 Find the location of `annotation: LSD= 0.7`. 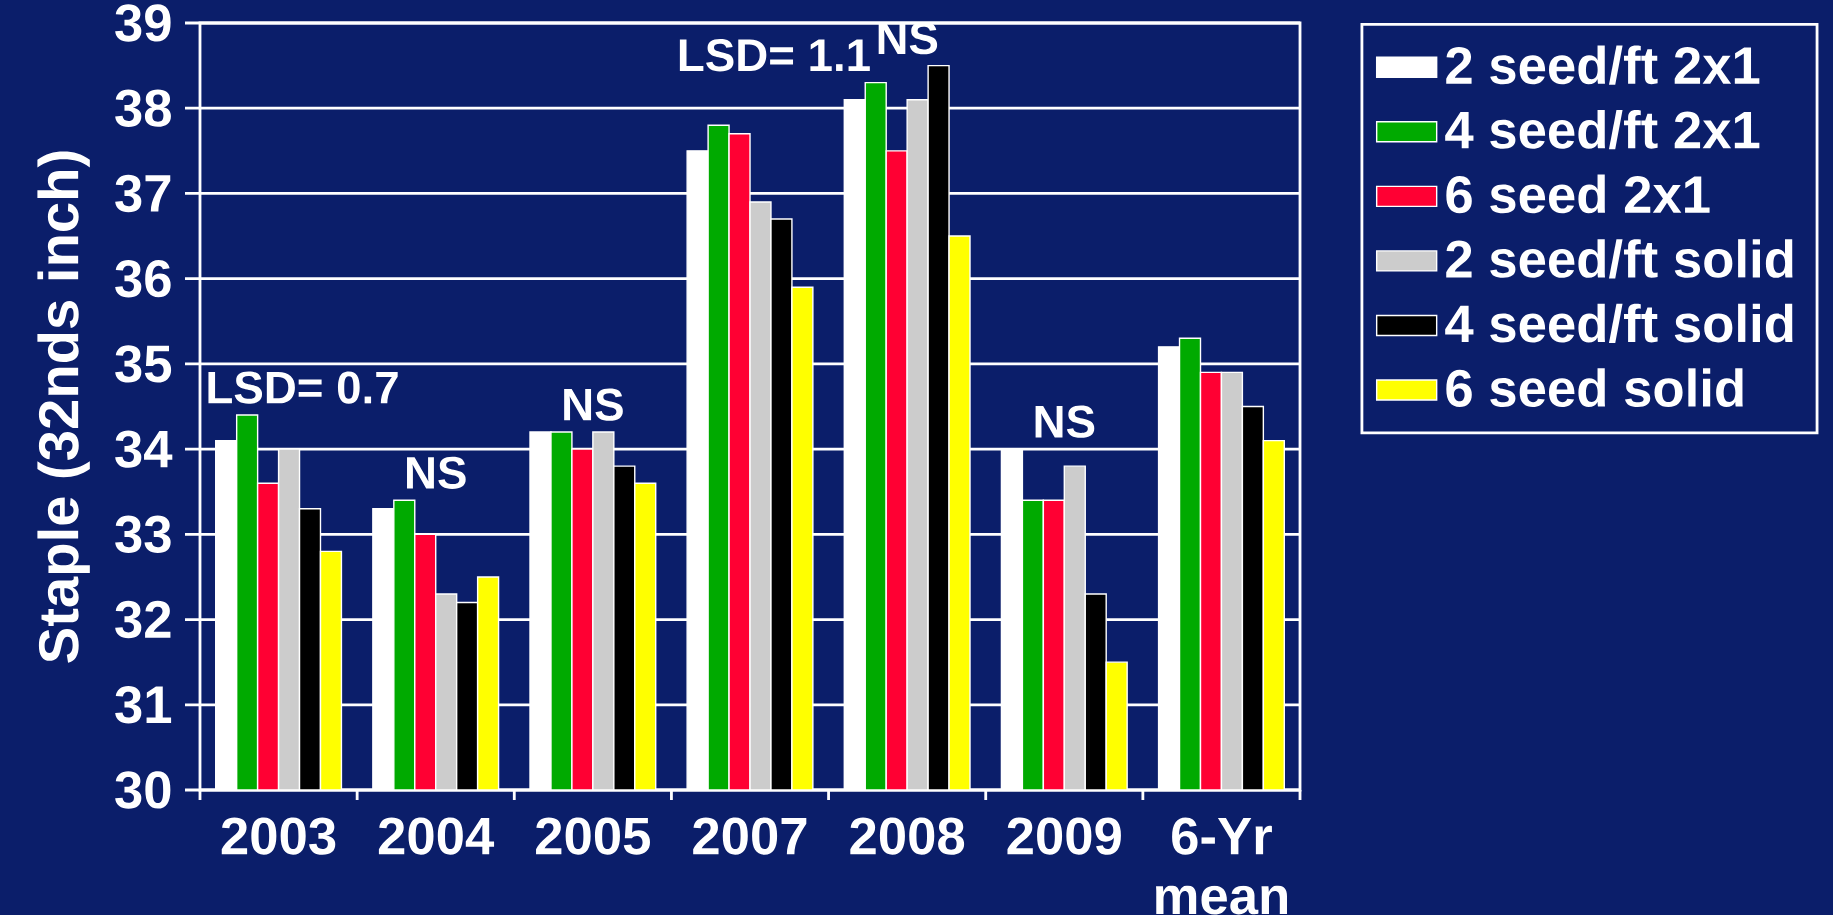

annotation: LSD= 0.7 is located at coordinates (303, 387).